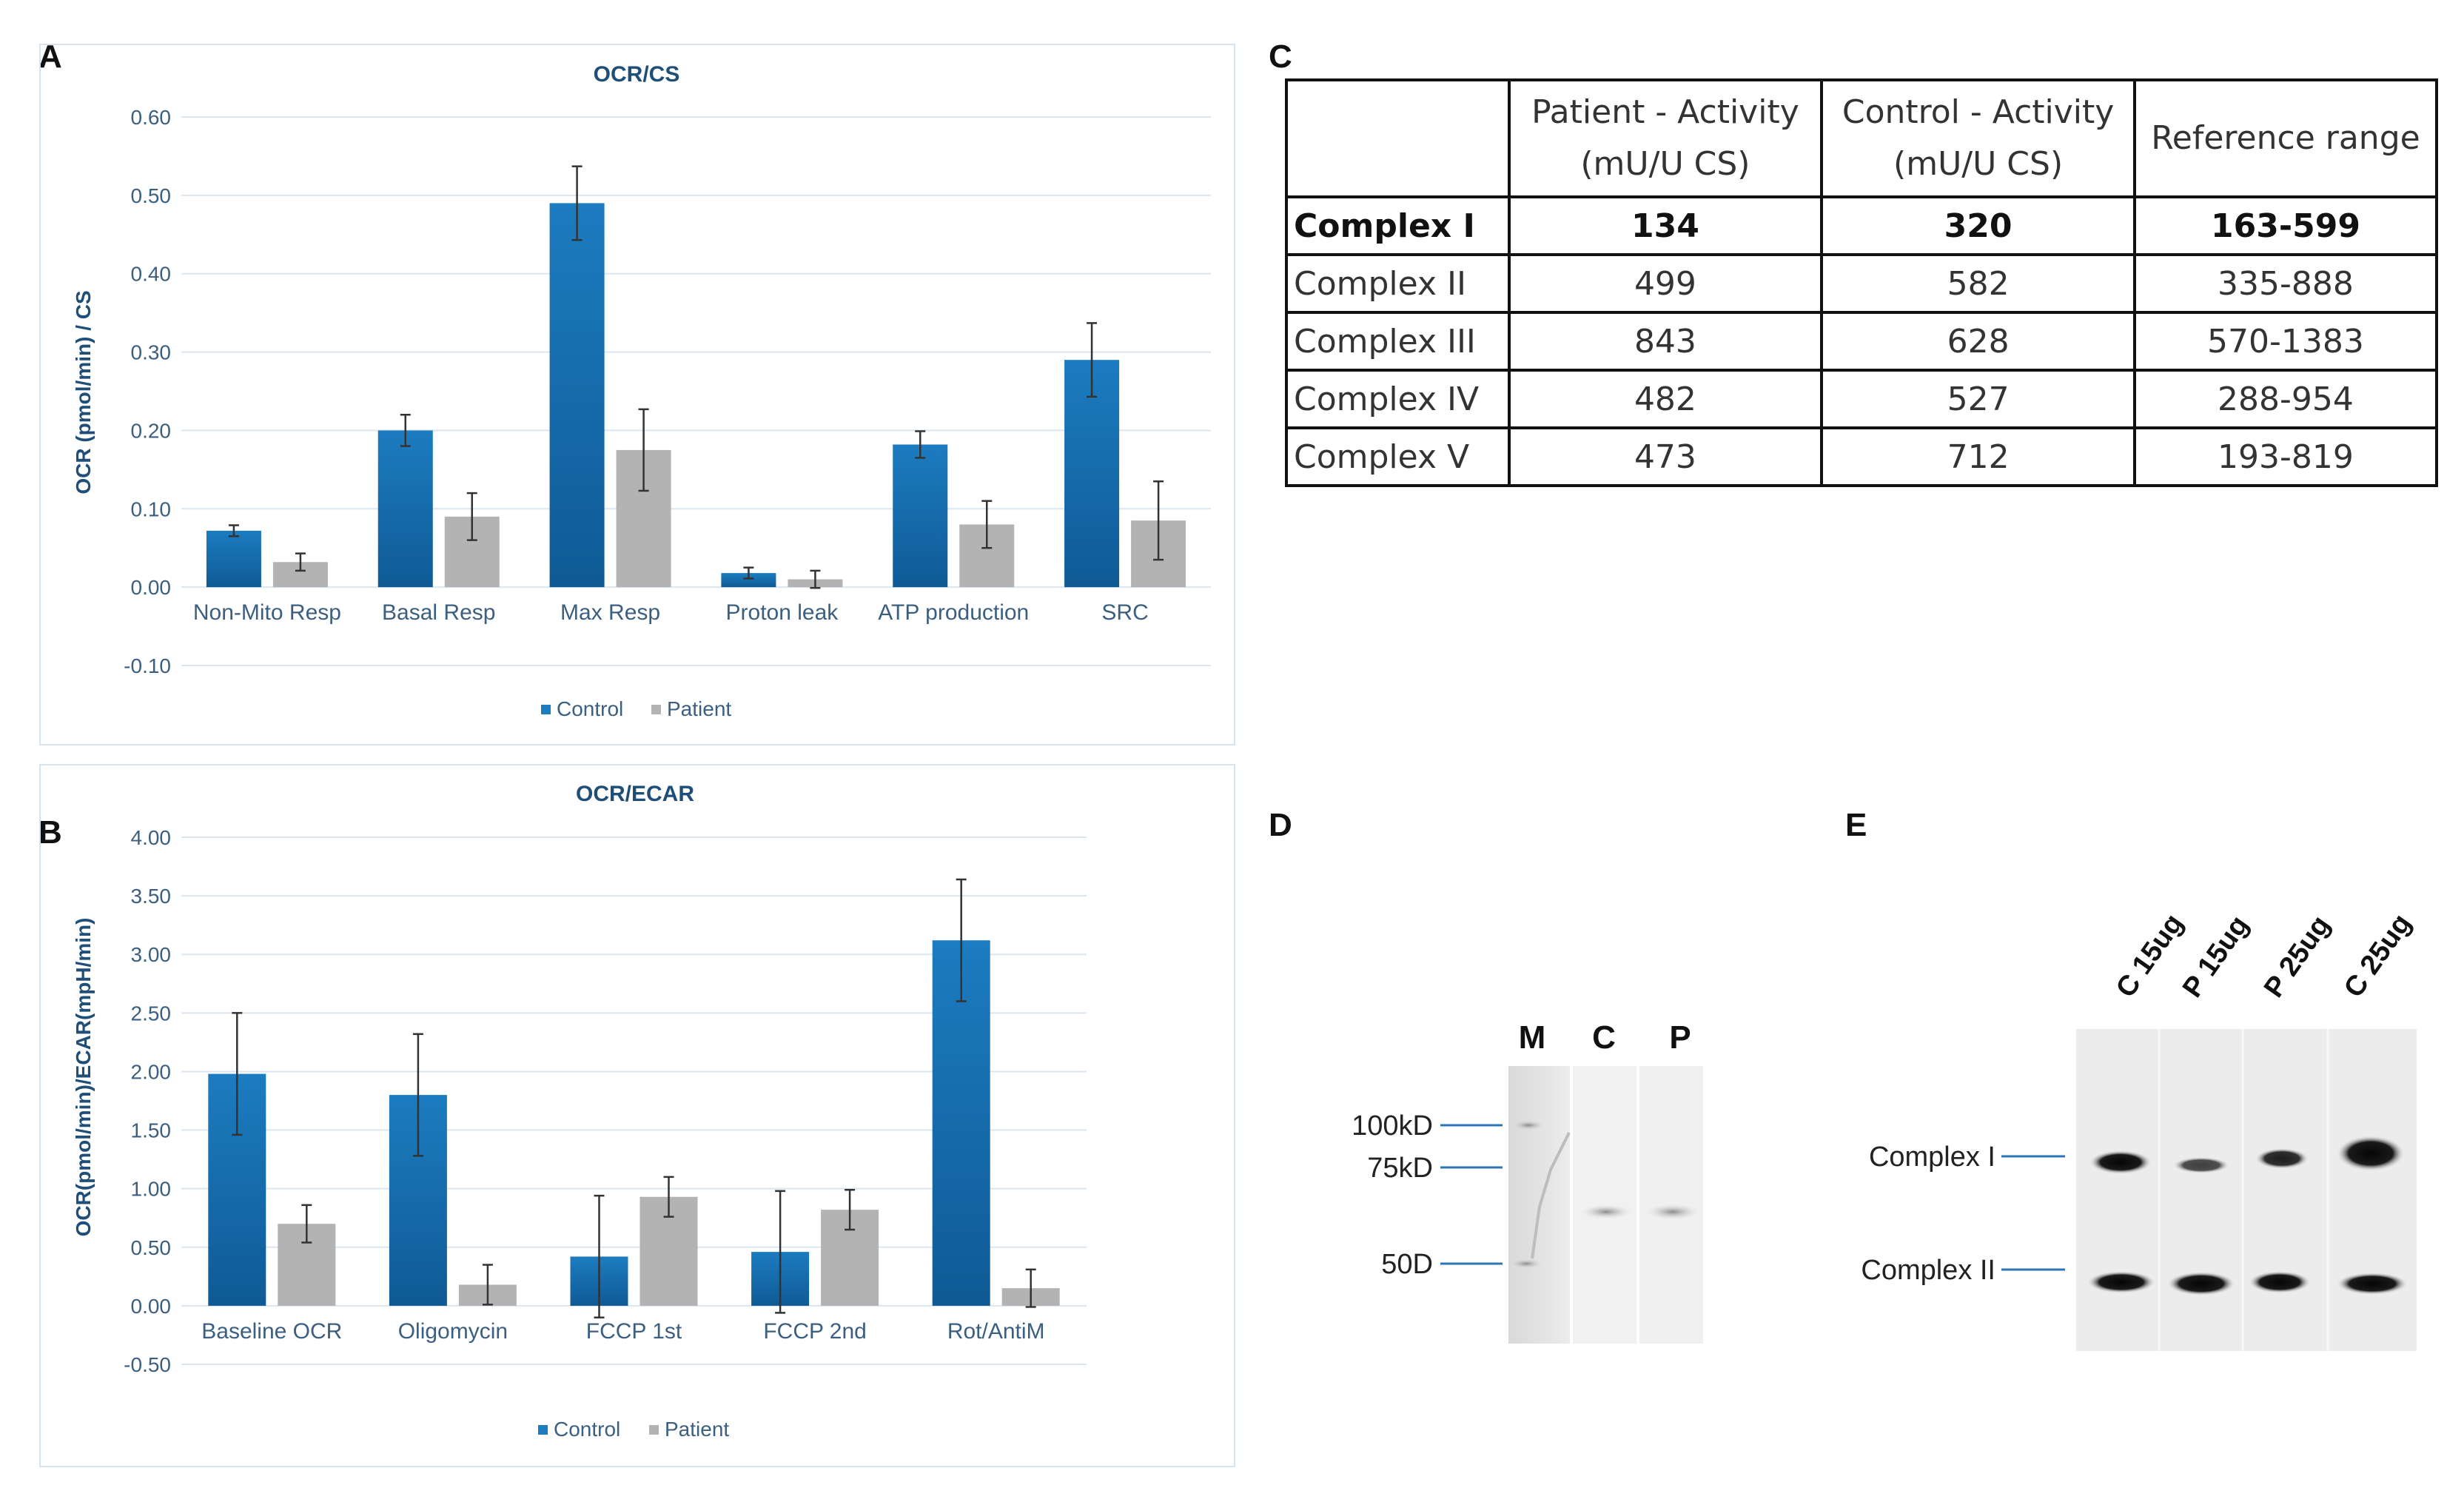  I want to click on table-cell: 193-819, so click(2285, 456).